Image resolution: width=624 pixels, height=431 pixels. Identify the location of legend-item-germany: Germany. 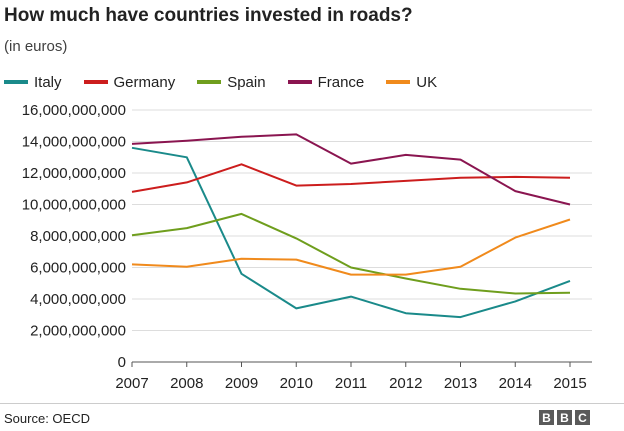
(129, 82).